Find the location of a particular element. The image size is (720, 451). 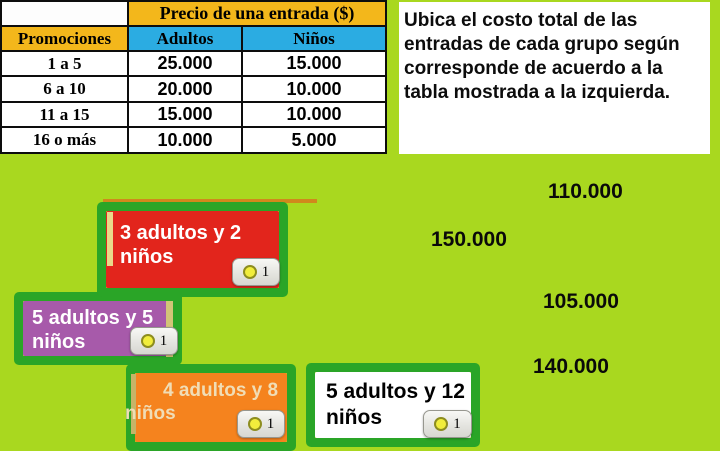

answer-slot-105000: 105.000 is located at coordinates (581, 301).